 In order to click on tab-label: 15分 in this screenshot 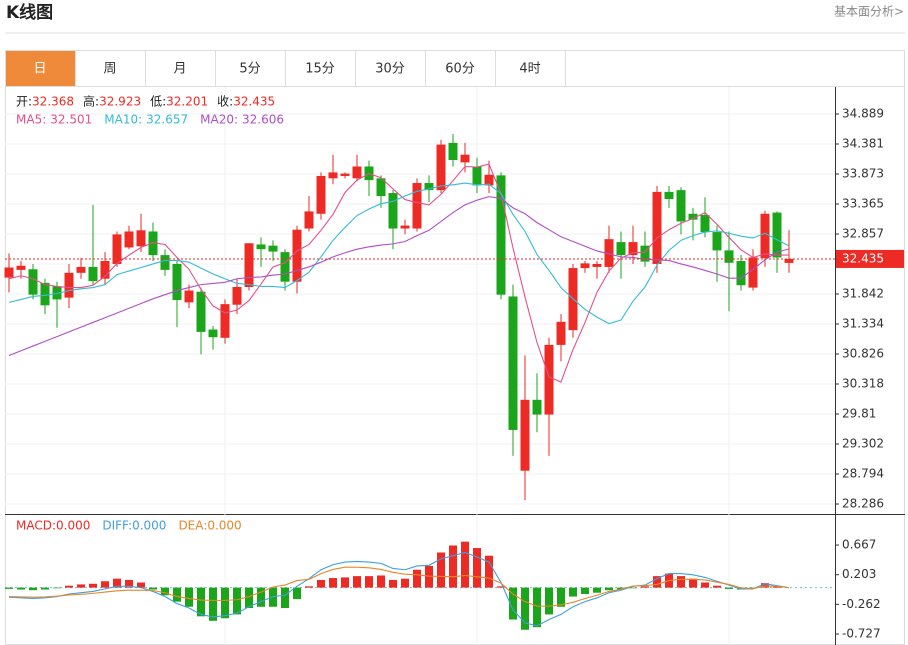, I will do `click(320, 69)`.